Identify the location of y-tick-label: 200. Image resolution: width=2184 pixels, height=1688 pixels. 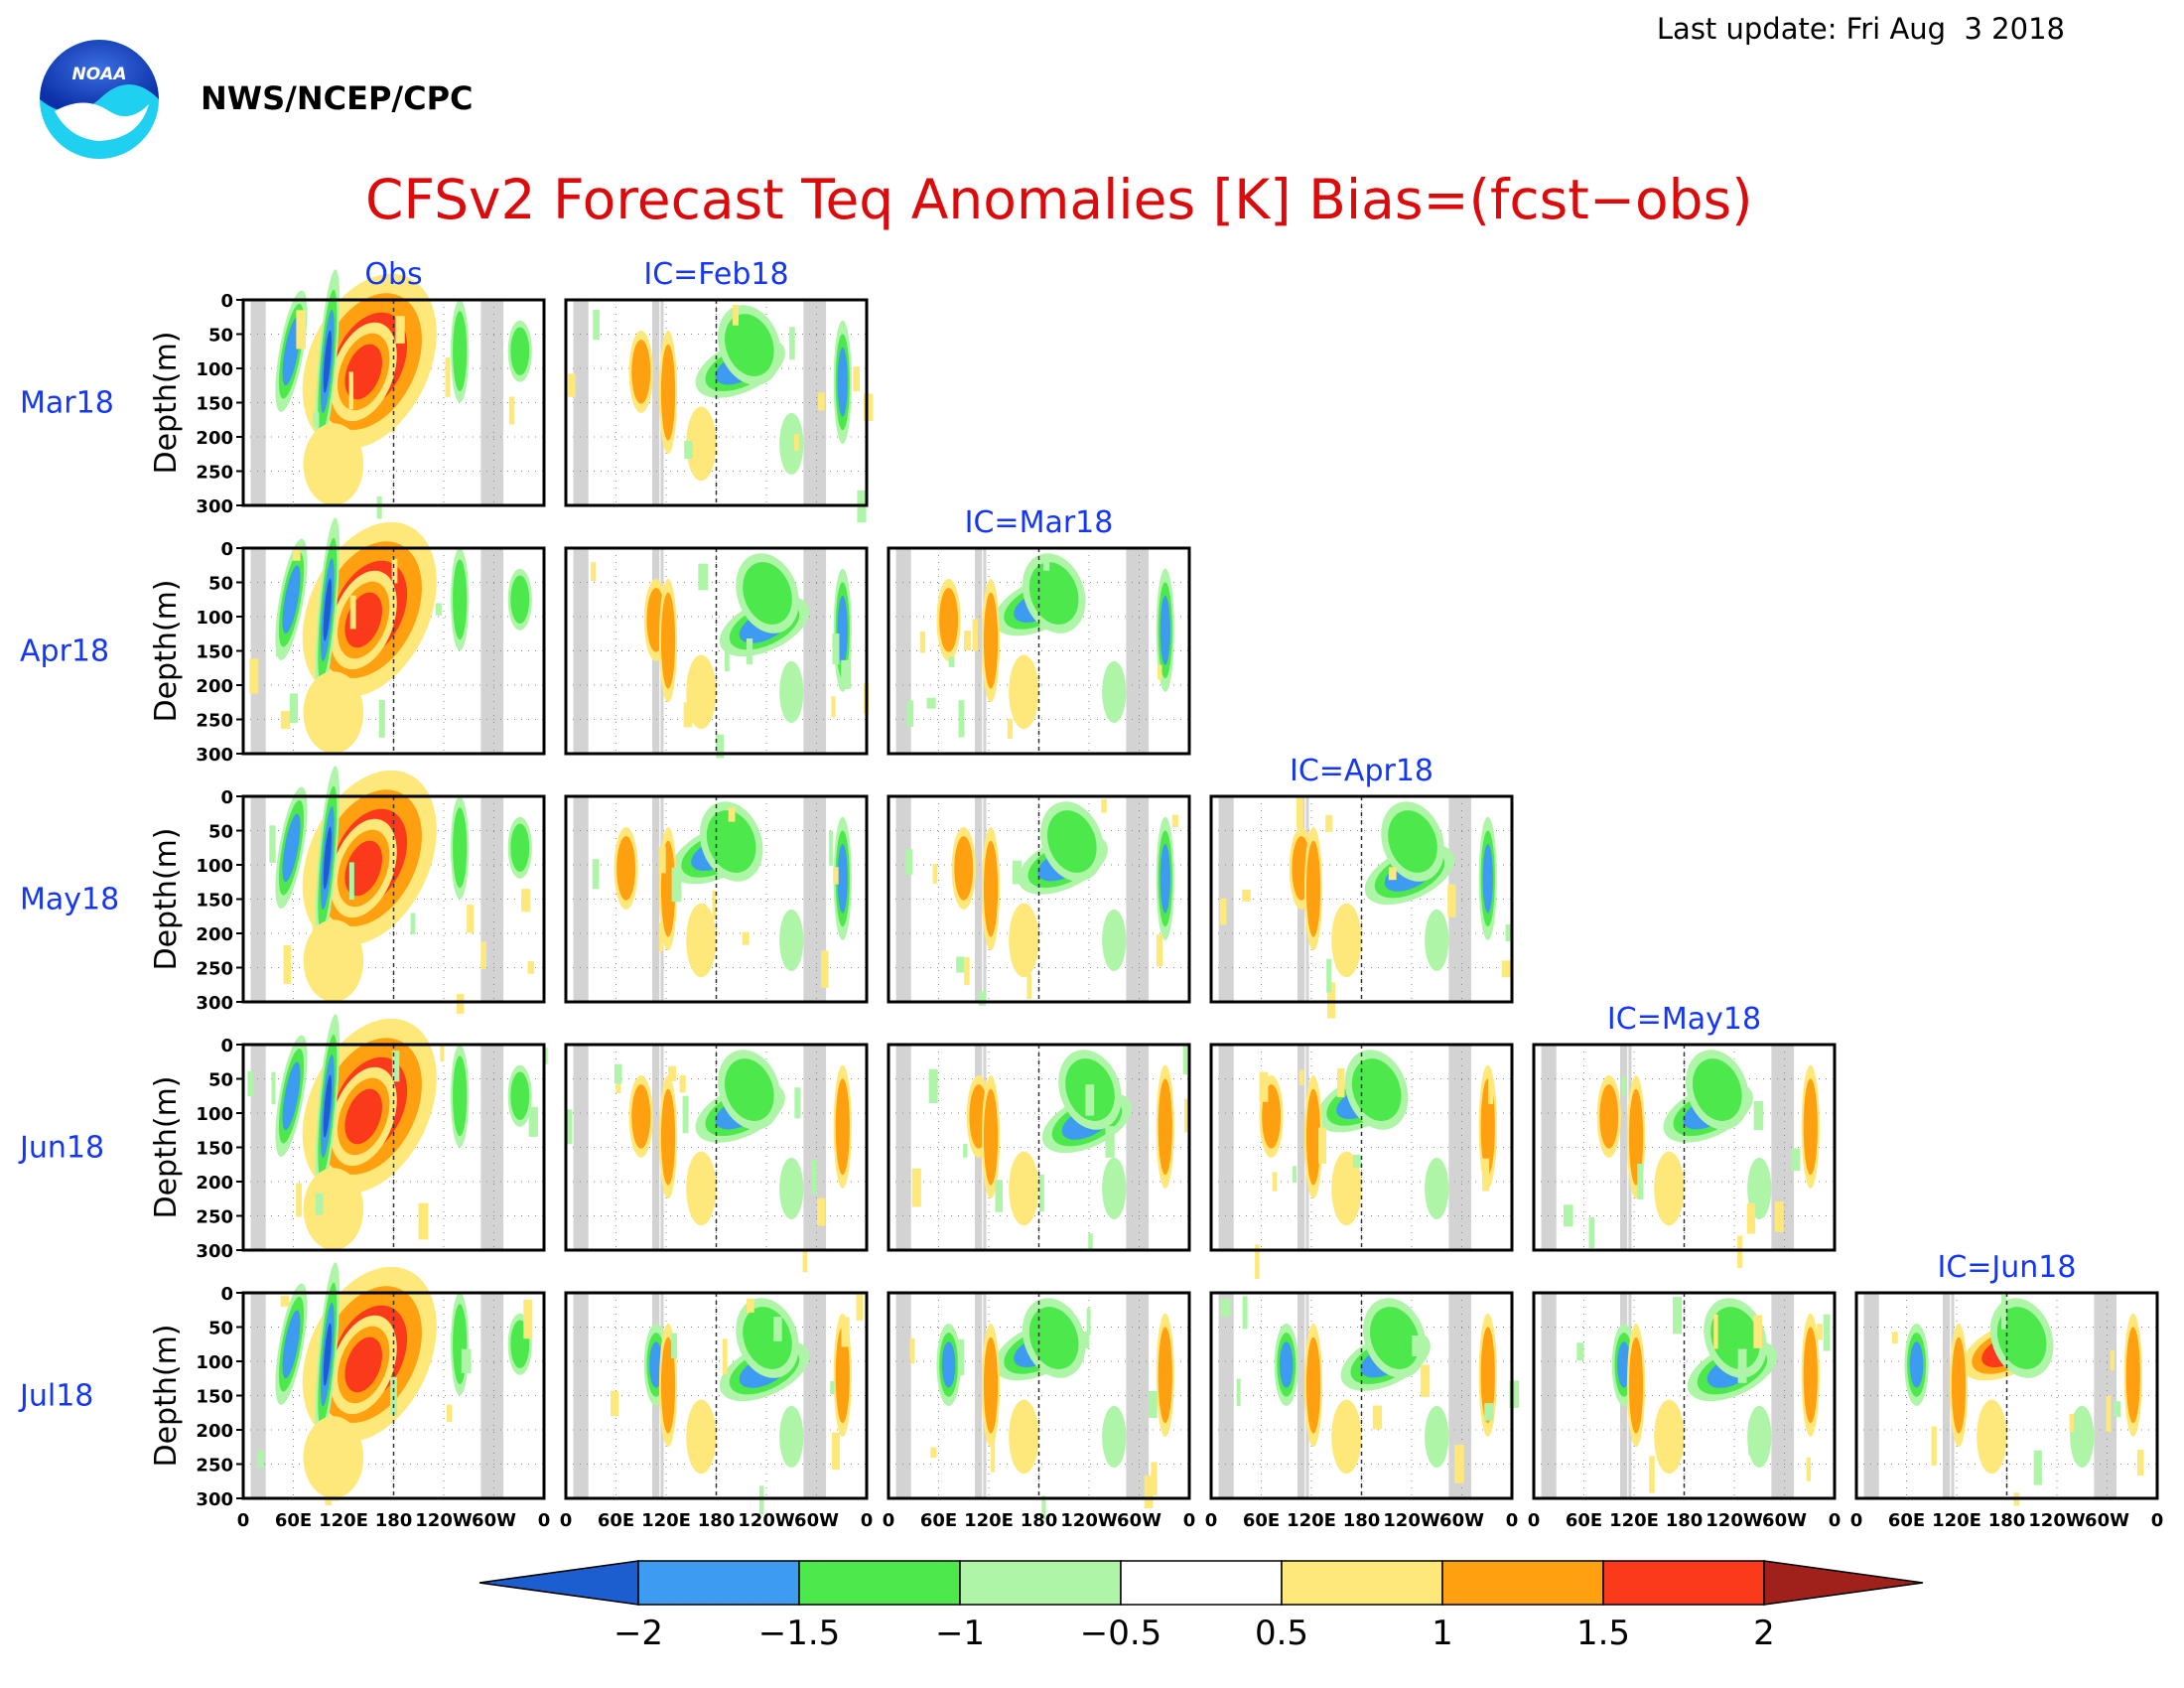
(214, 438).